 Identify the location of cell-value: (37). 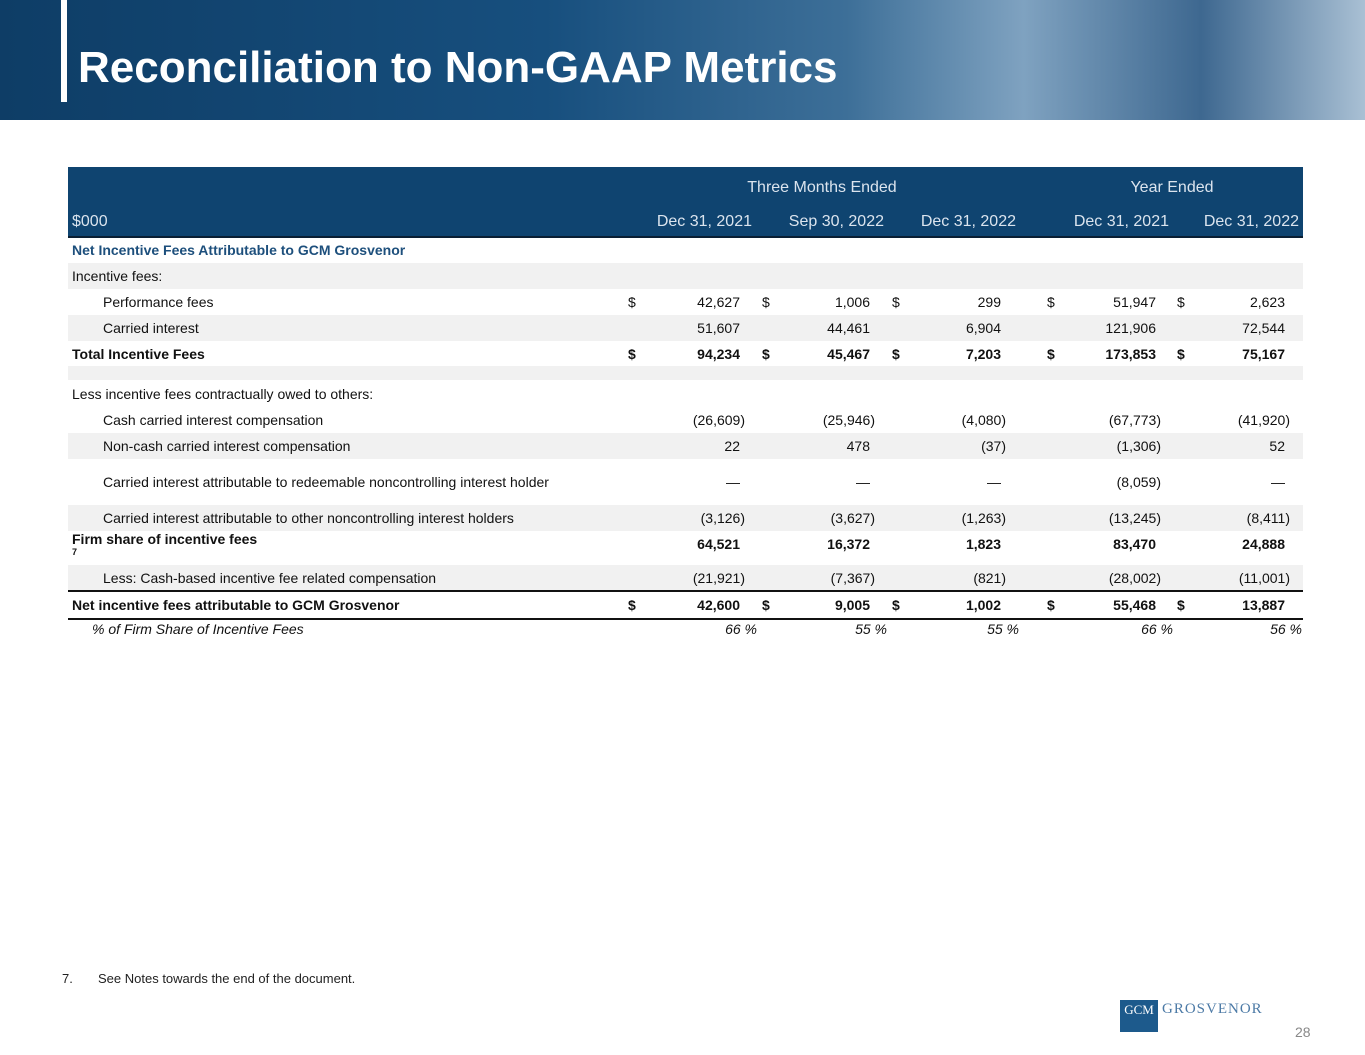
(993, 446).